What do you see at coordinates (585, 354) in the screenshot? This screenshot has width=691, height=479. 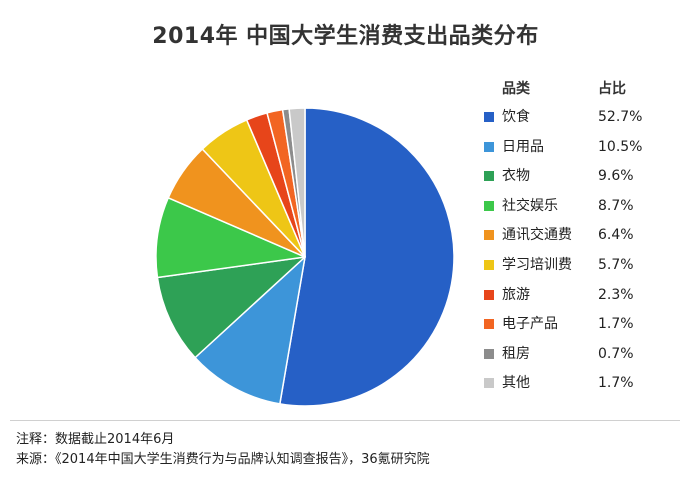 I see `legend-item: 租房 0.7%` at bounding box center [585, 354].